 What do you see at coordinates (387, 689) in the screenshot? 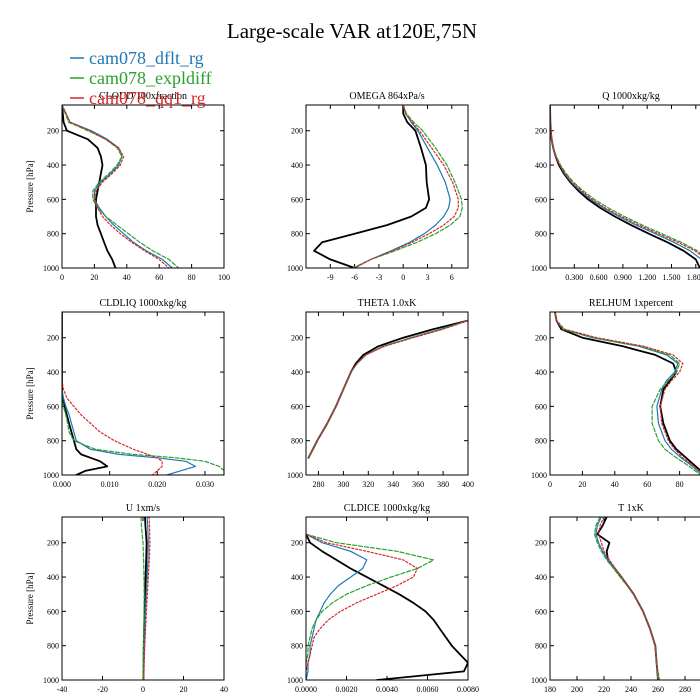
I see `x-tick-label: 0.0040` at bounding box center [387, 689].